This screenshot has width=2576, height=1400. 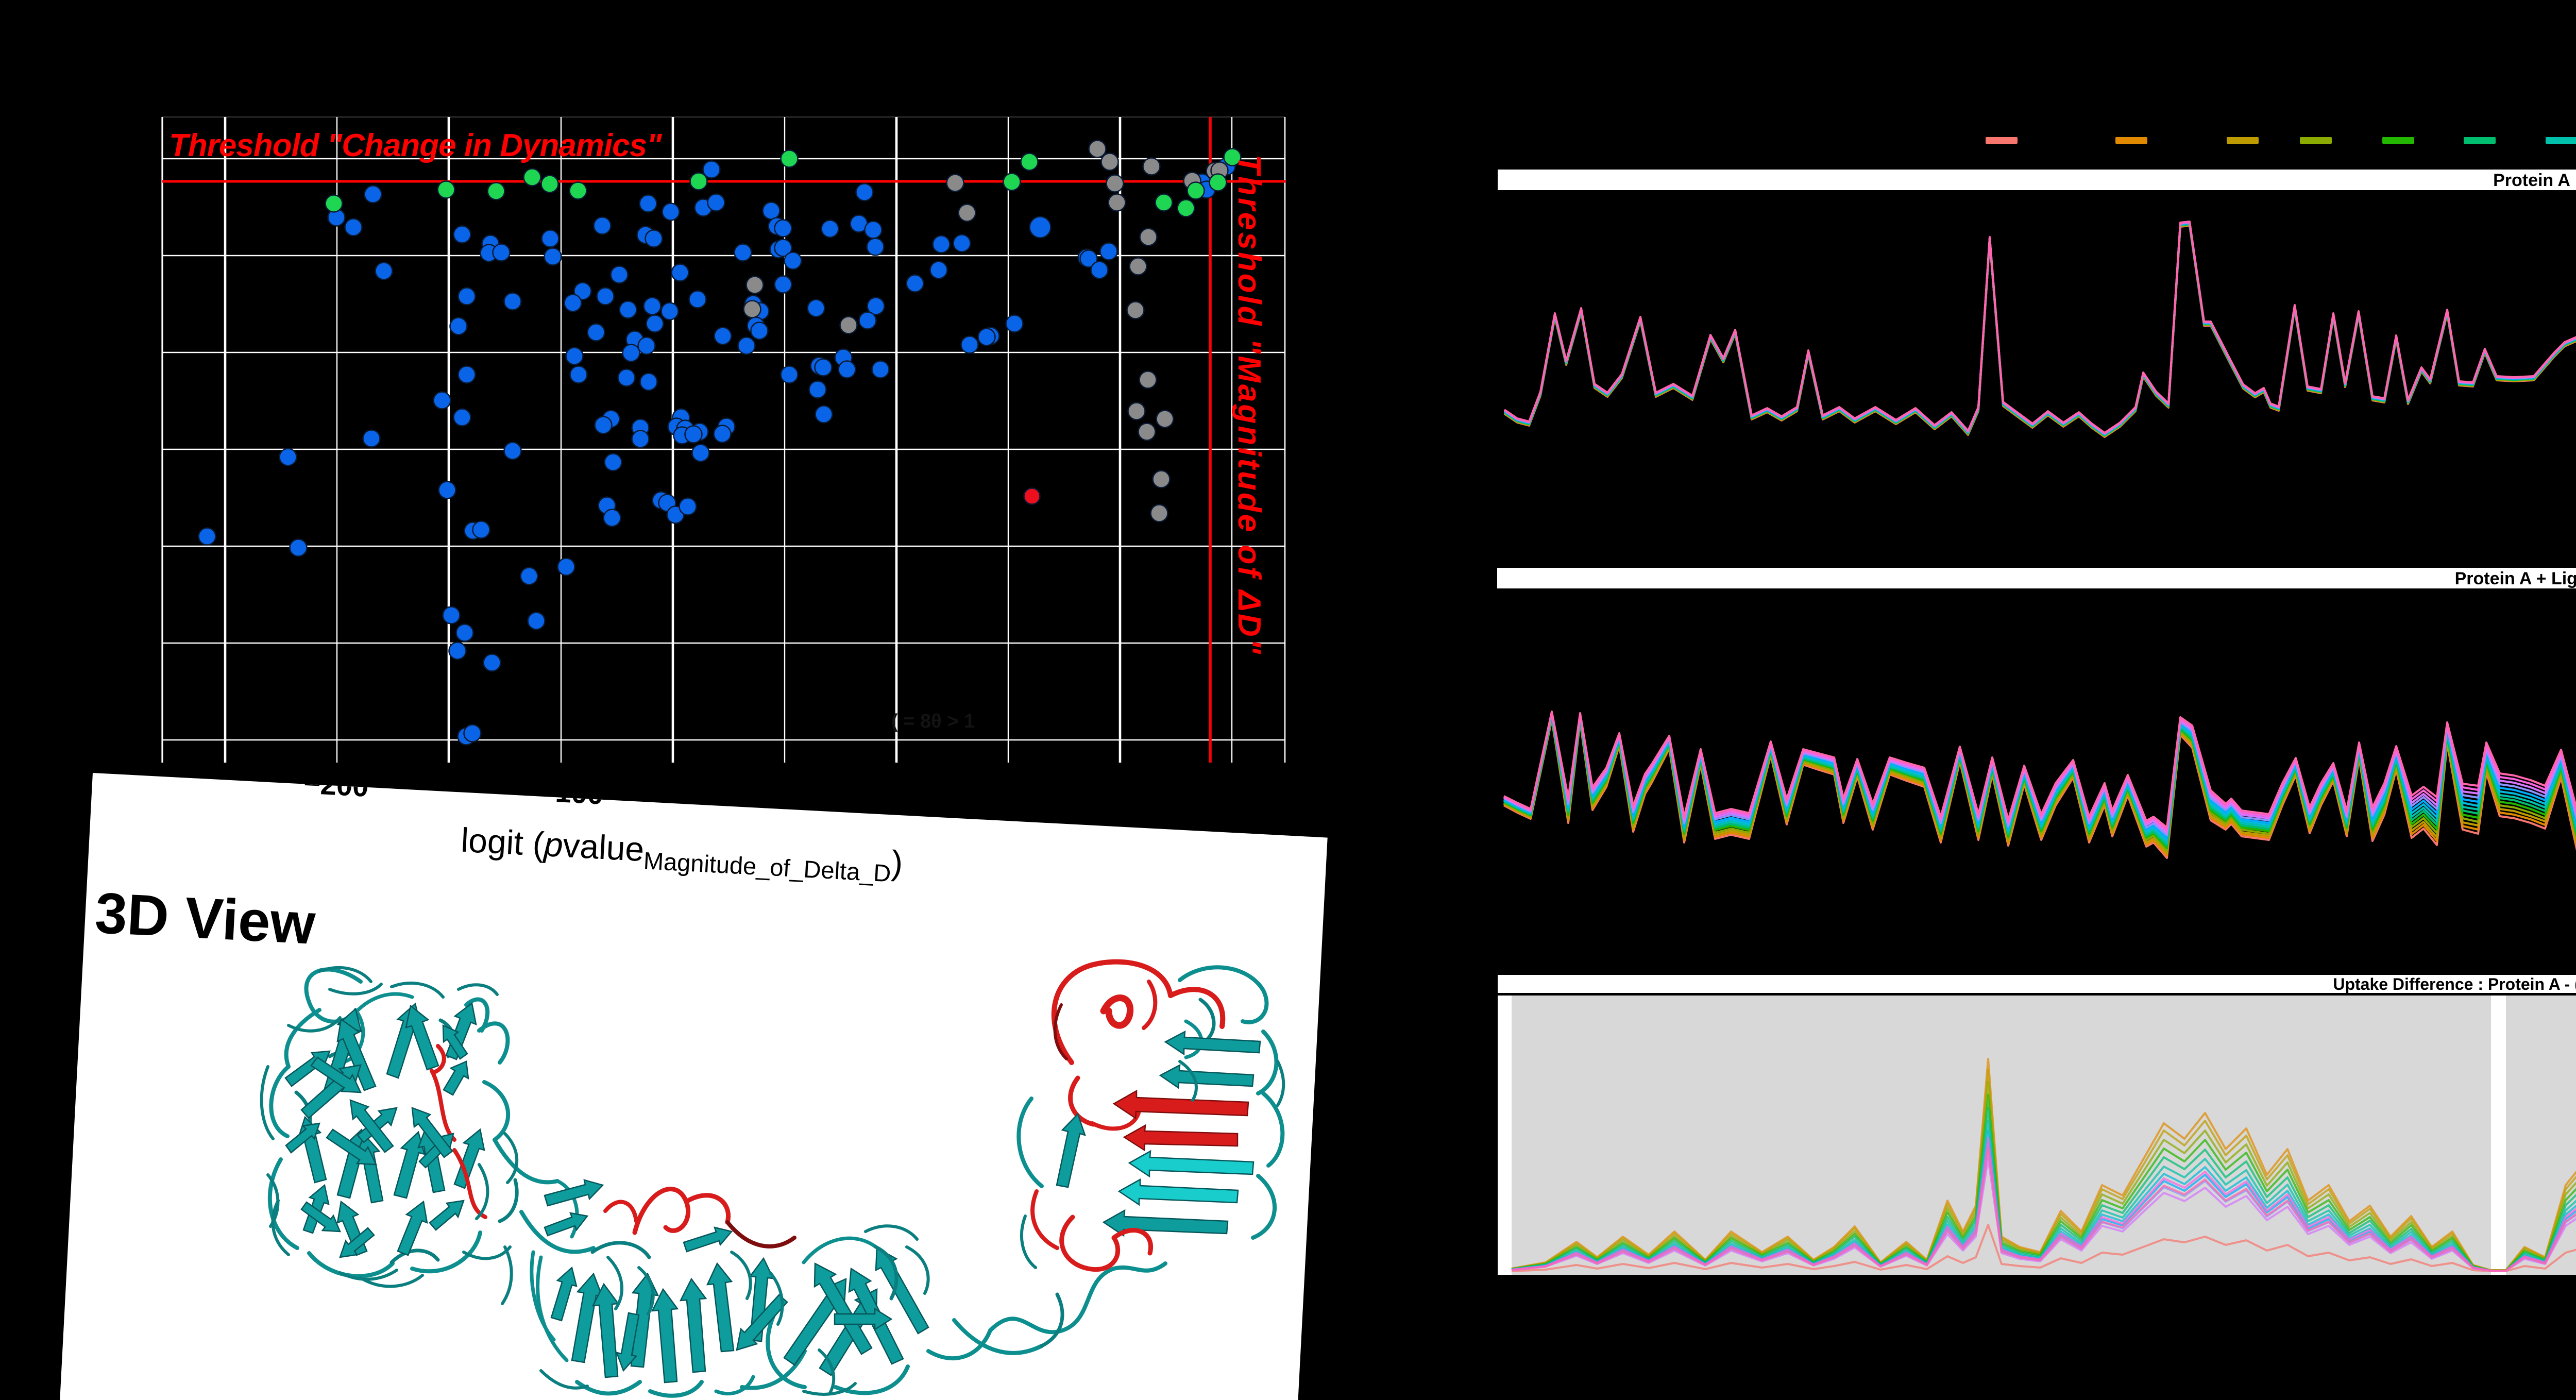 I want to click on svg-text: Protein A, so click(x=2531, y=180).